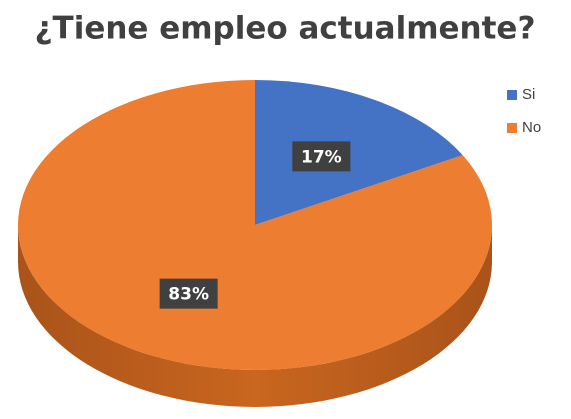  What do you see at coordinates (531, 127) in the screenshot?
I see `legend-label: No` at bounding box center [531, 127].